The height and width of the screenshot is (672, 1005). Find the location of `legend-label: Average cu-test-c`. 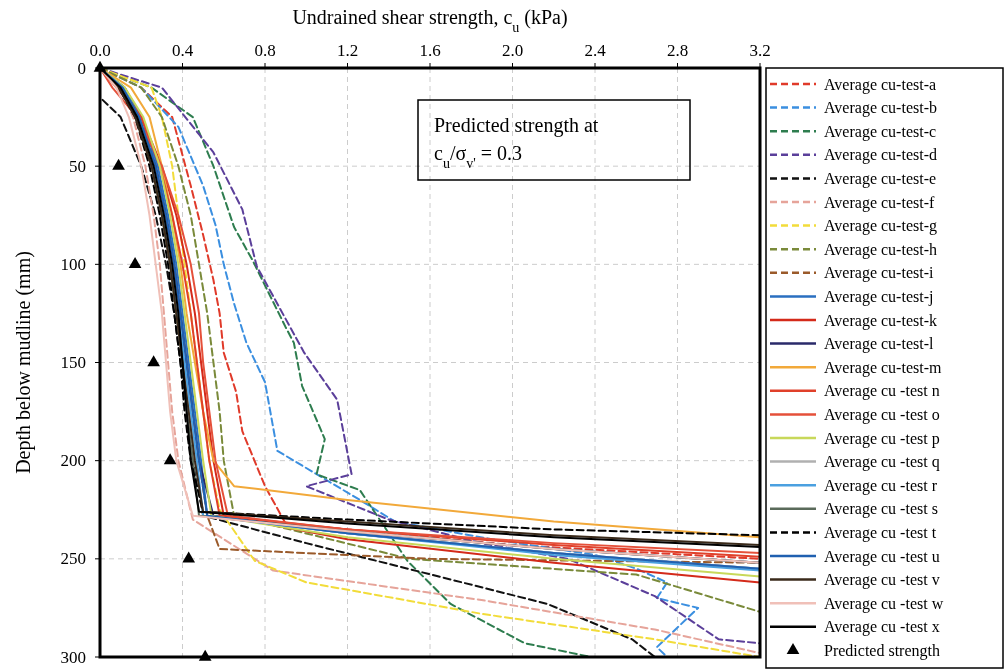

legend-label: Average cu-test-c is located at coordinates (880, 131).